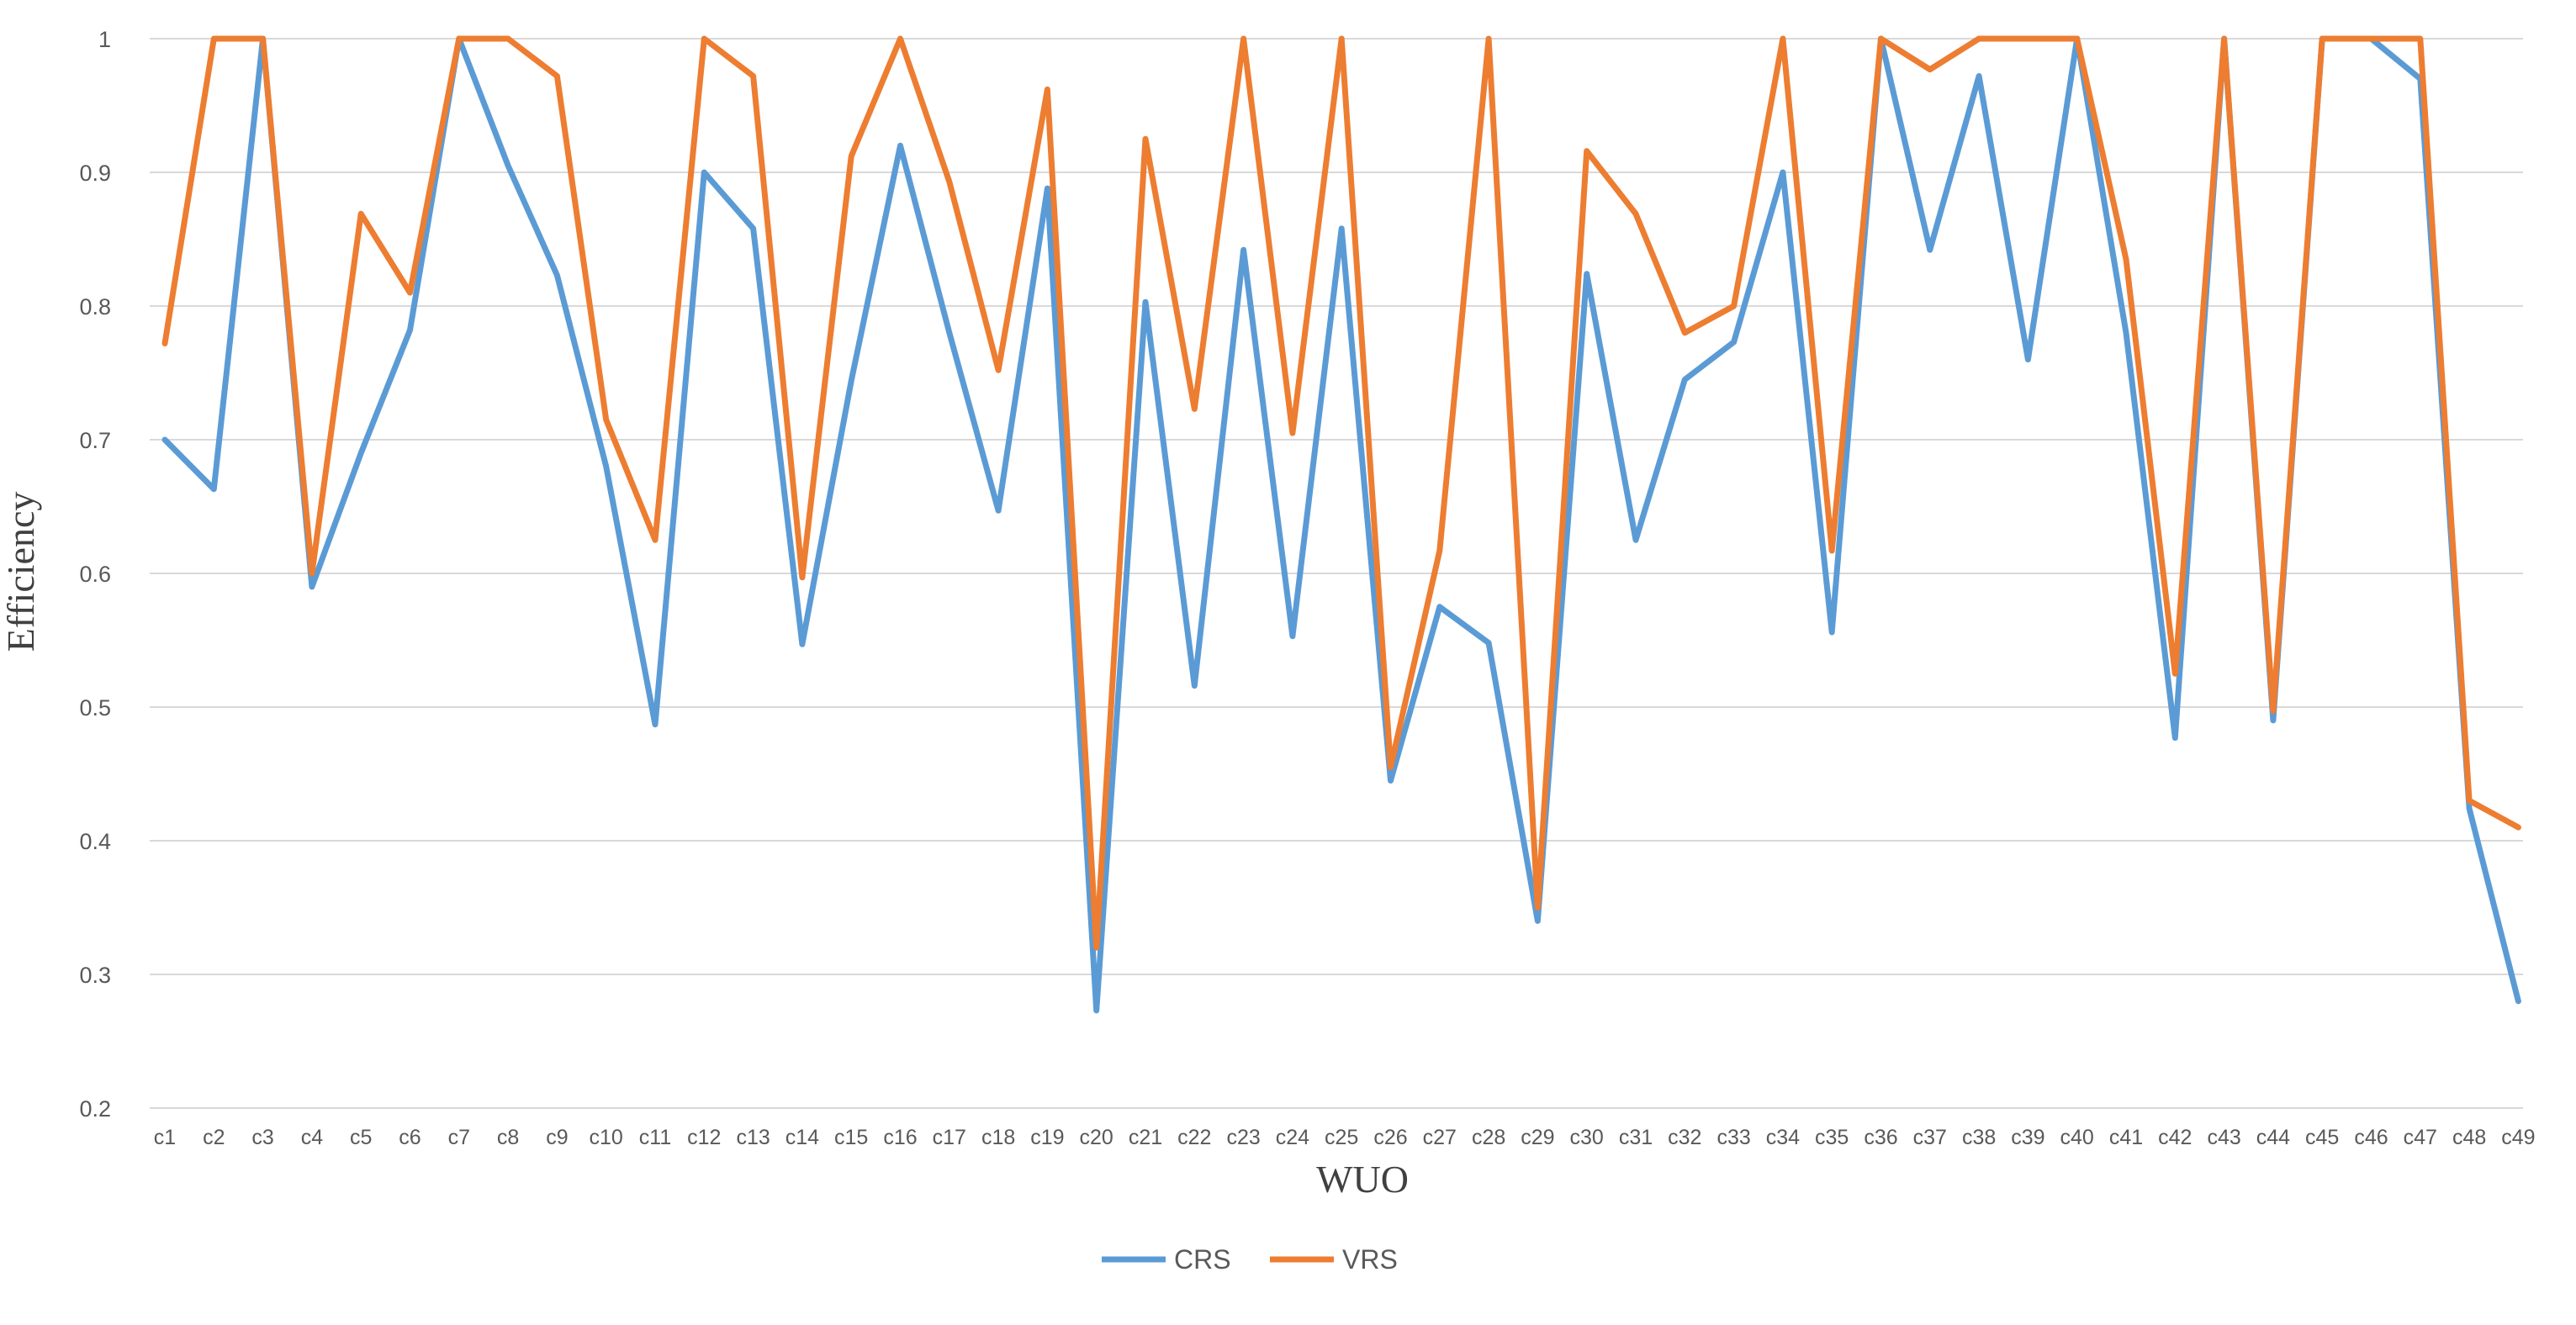  What do you see at coordinates (410, 1138) in the screenshot?
I see `x-tick-label: c6` at bounding box center [410, 1138].